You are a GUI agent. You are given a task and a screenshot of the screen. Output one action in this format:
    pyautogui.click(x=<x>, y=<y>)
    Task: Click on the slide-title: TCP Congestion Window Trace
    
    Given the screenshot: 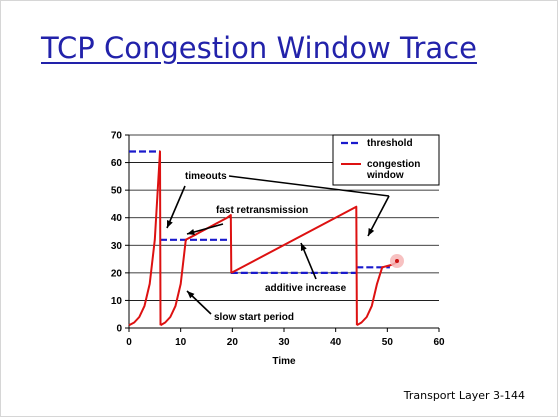 What is the action you would take?
    pyautogui.click(x=259, y=48)
    